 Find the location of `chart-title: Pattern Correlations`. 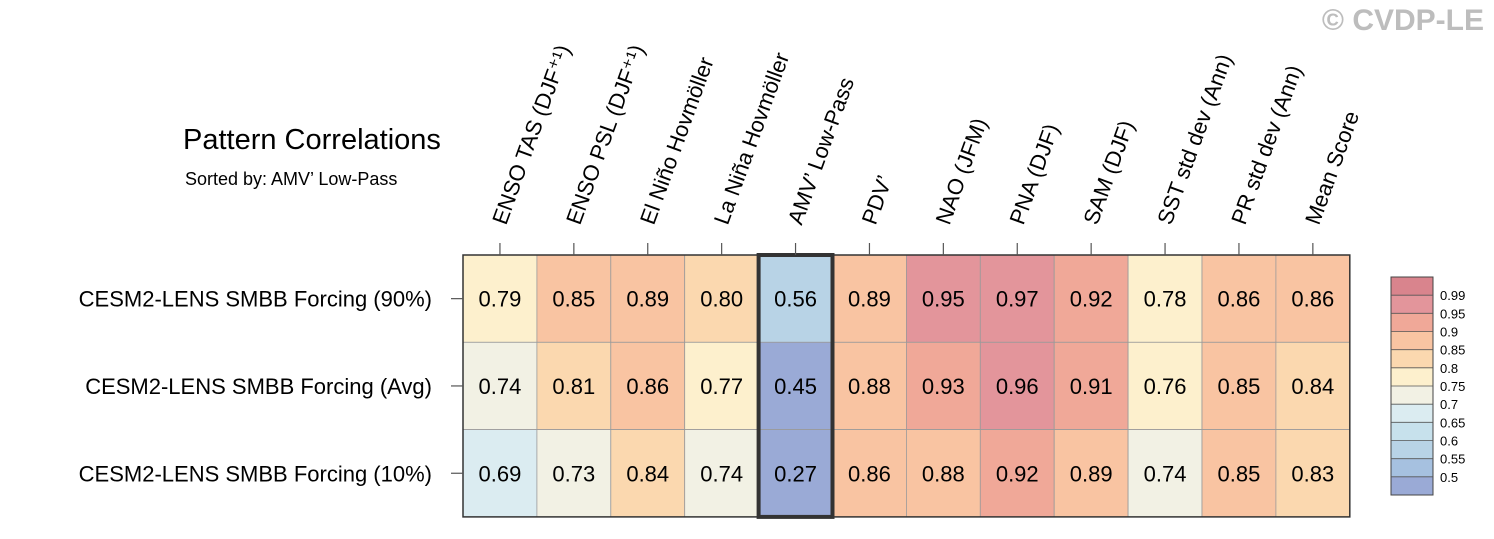

chart-title: Pattern Correlations is located at coordinates (312, 140).